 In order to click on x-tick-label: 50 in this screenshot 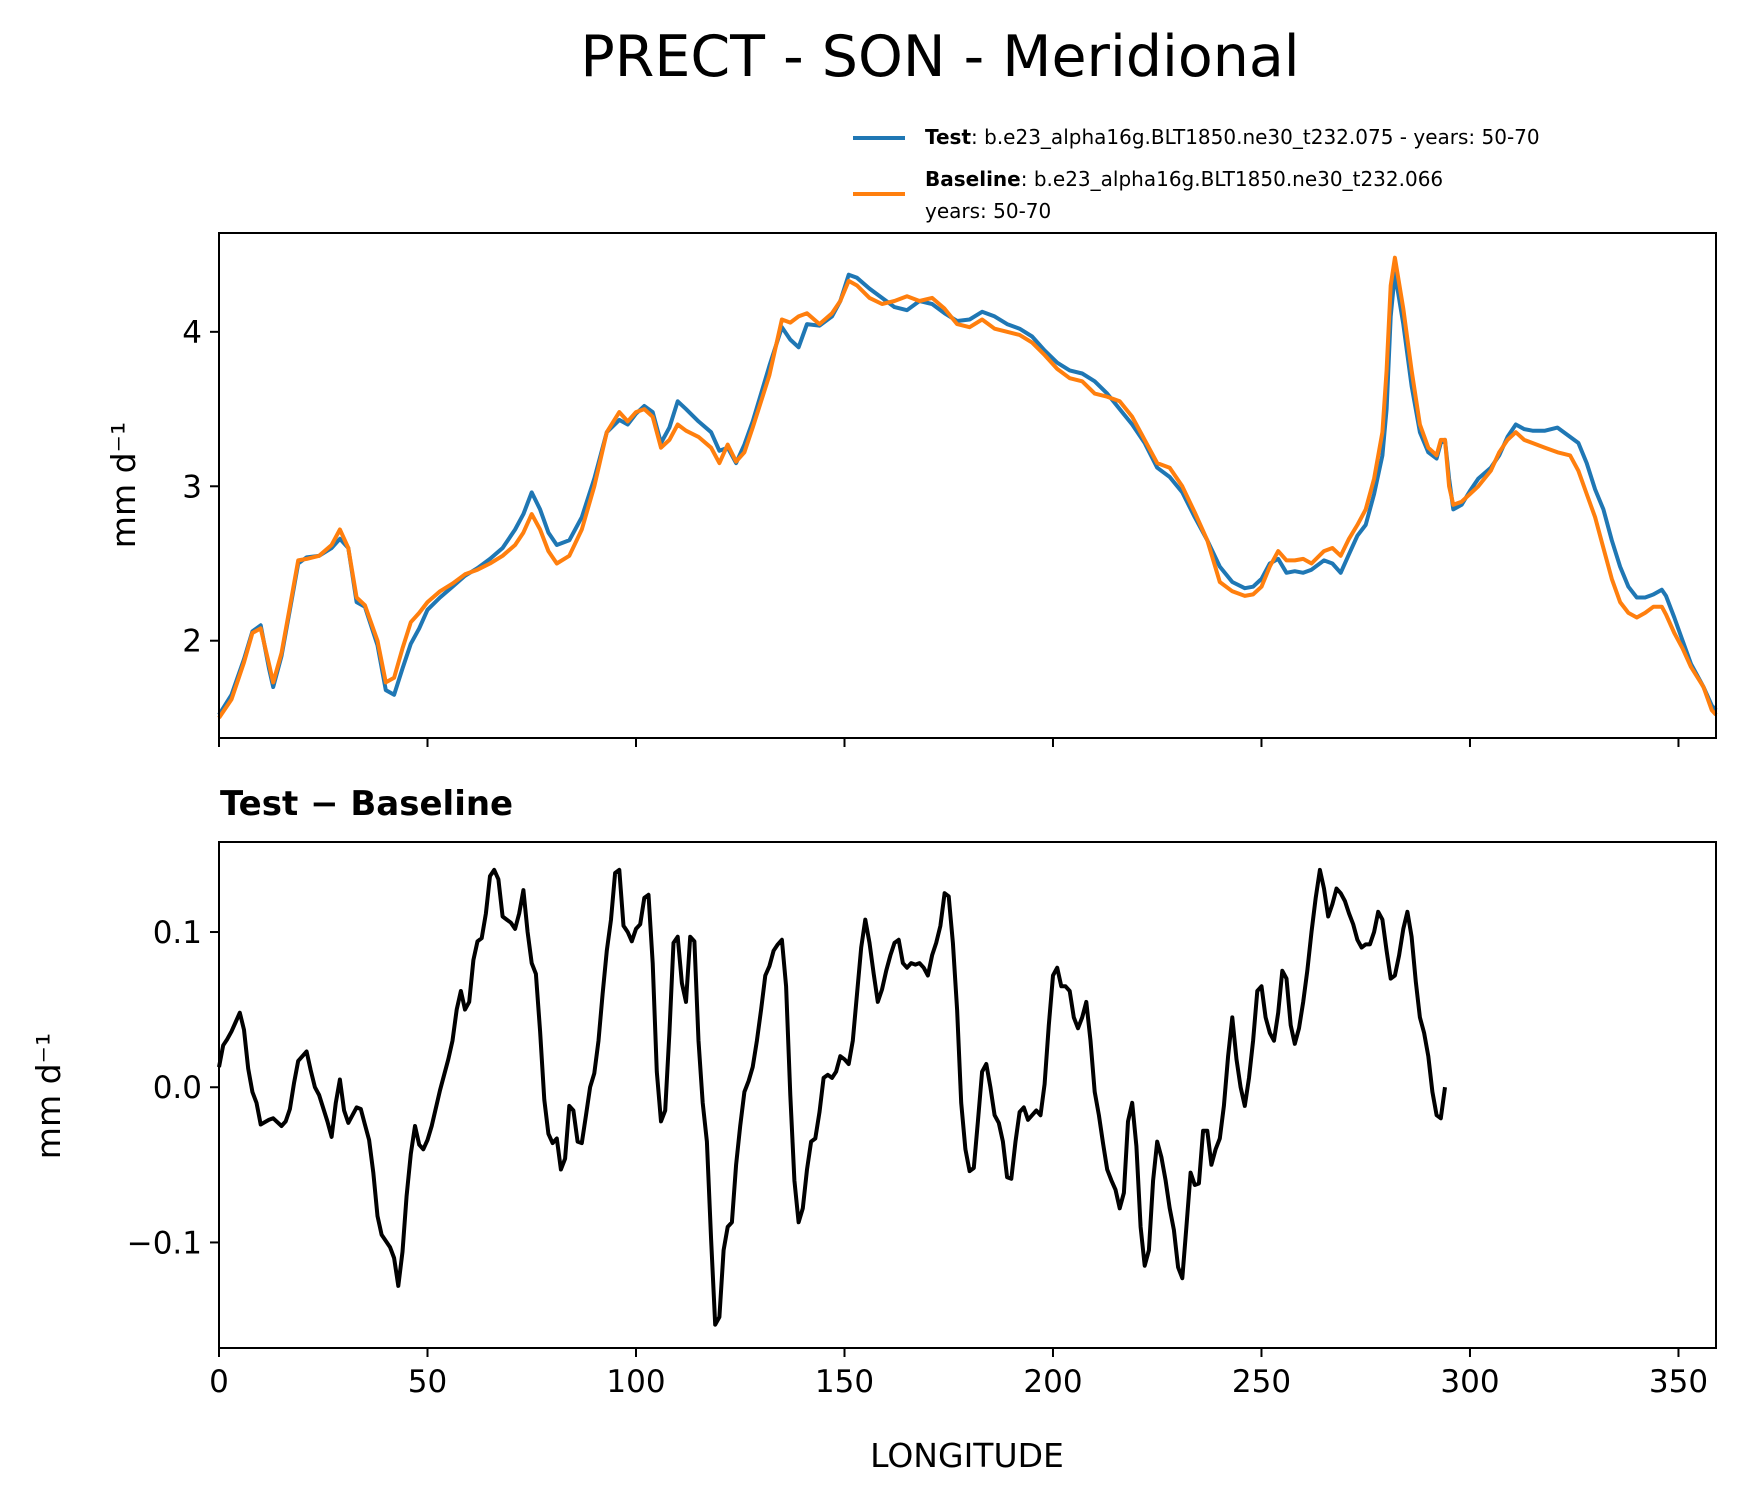, I will do `click(427, 1382)`.